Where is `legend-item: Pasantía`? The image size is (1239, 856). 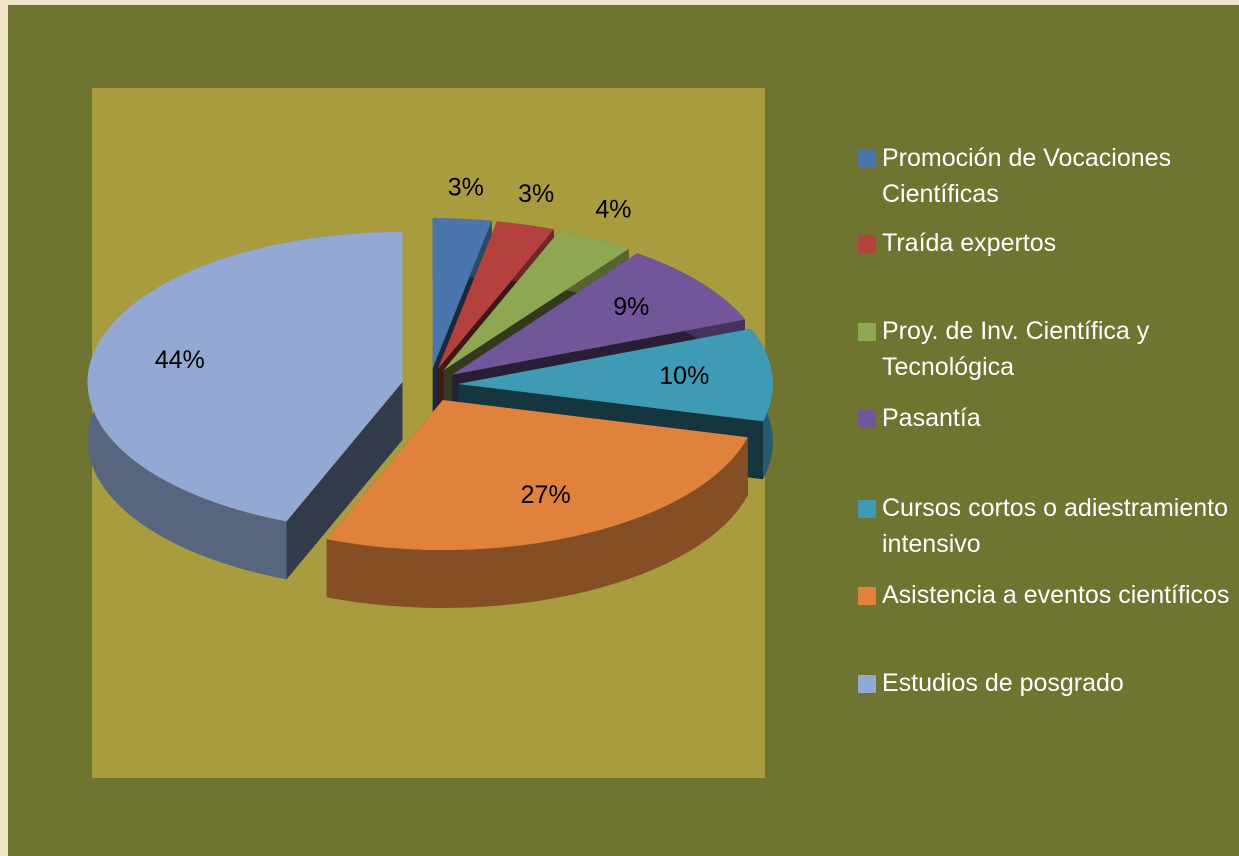 legend-item: Pasantía is located at coordinates (1048, 418).